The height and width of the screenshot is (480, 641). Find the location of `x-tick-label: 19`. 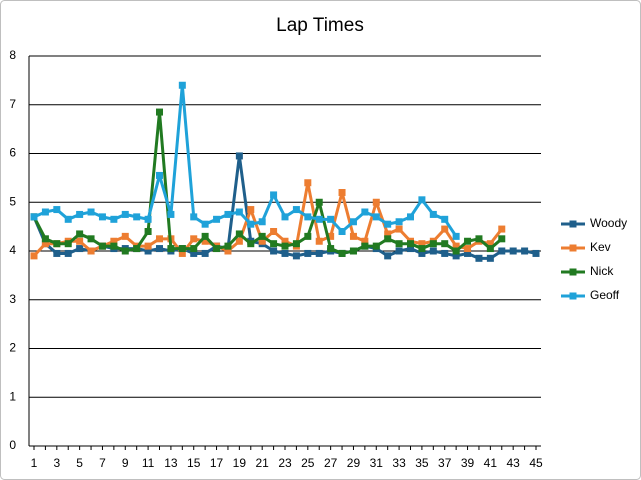

x-tick-label: 19 is located at coordinates (240, 463).